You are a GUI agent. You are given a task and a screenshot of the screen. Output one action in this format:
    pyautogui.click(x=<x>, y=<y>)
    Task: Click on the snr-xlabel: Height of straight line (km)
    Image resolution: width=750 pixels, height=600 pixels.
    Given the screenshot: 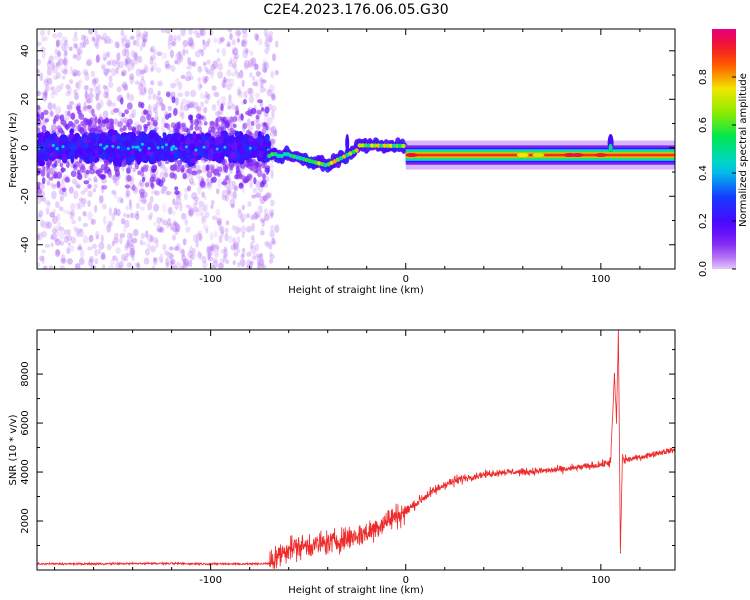 What is the action you would take?
    pyautogui.click(x=356, y=590)
    